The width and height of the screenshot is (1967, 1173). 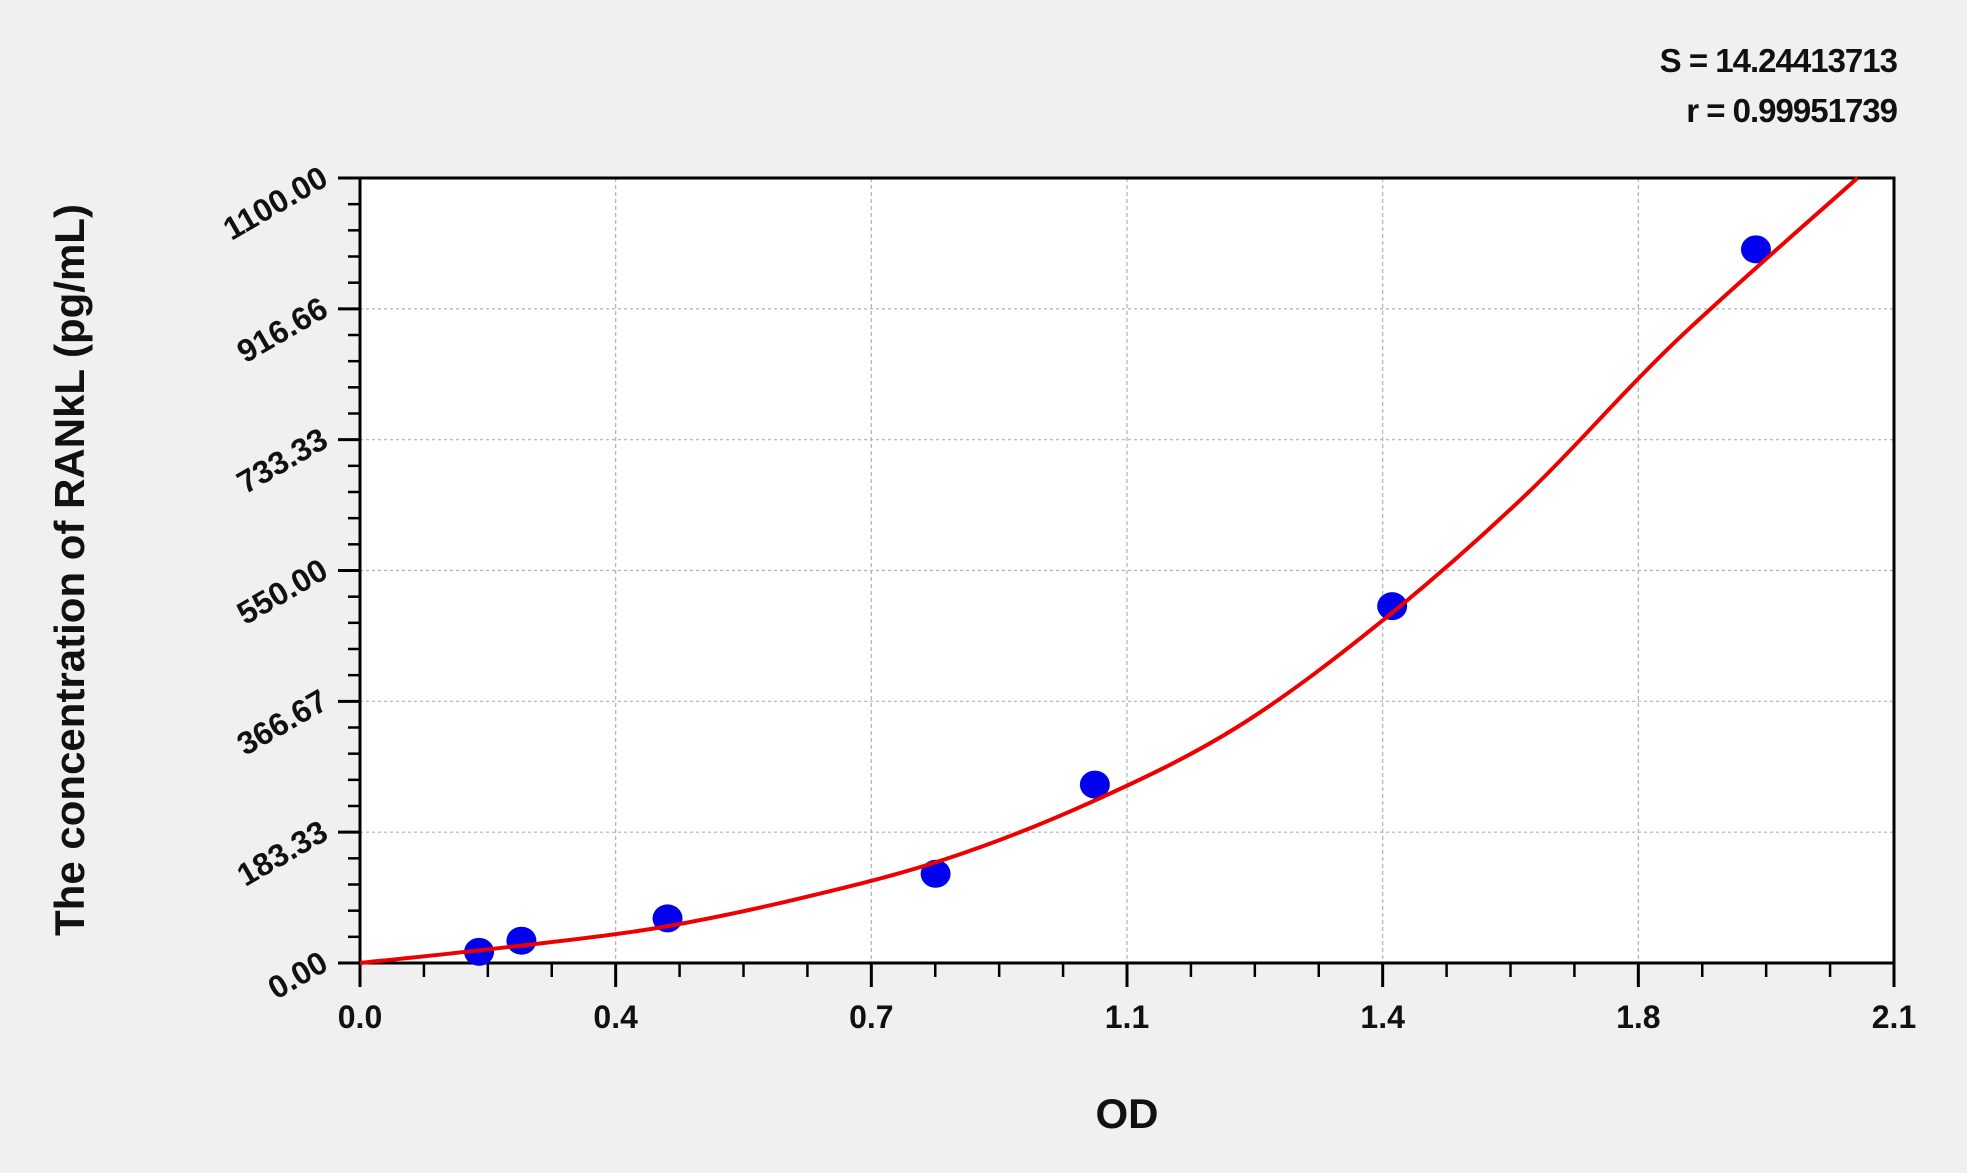 I want to click on y-tick-label: 366.67, so click(x=282, y=722).